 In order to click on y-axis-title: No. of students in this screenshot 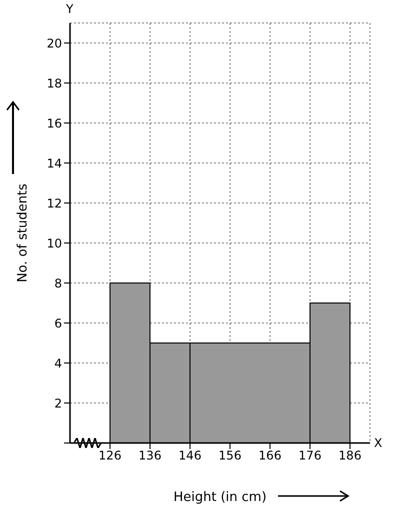, I will do `click(23, 232)`.